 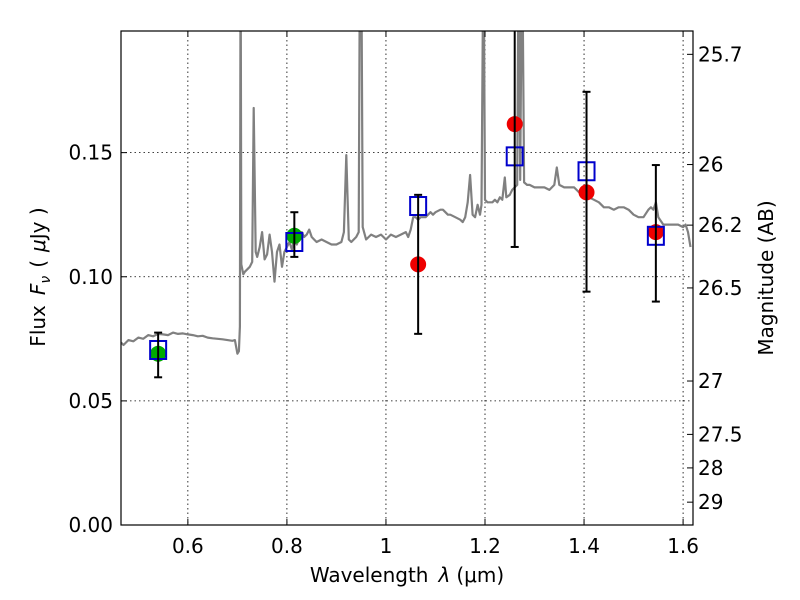 What do you see at coordinates (720, 434) in the screenshot?
I see `right-tick-label: 27.5` at bounding box center [720, 434].